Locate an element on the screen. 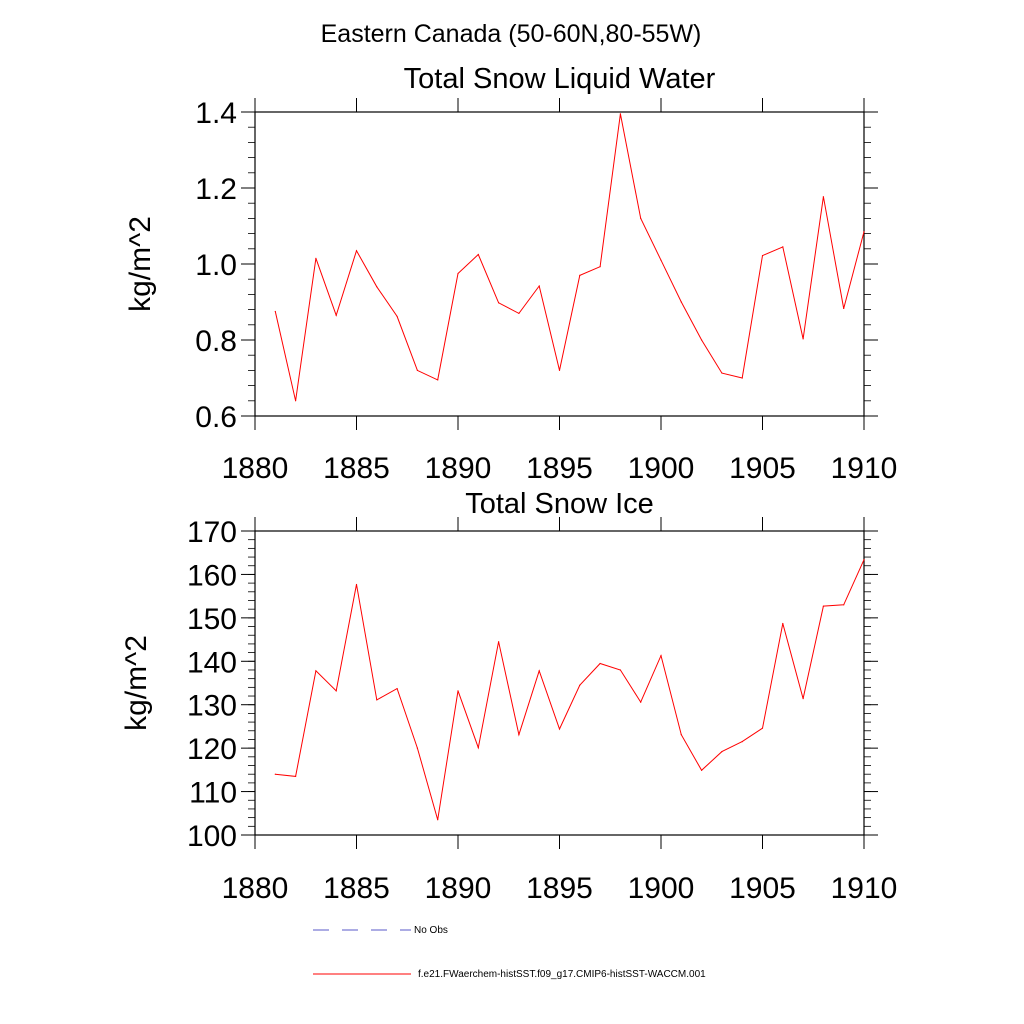 This screenshot has width=1024, height=1024. y-tick-label: 170 is located at coordinates (212, 532).